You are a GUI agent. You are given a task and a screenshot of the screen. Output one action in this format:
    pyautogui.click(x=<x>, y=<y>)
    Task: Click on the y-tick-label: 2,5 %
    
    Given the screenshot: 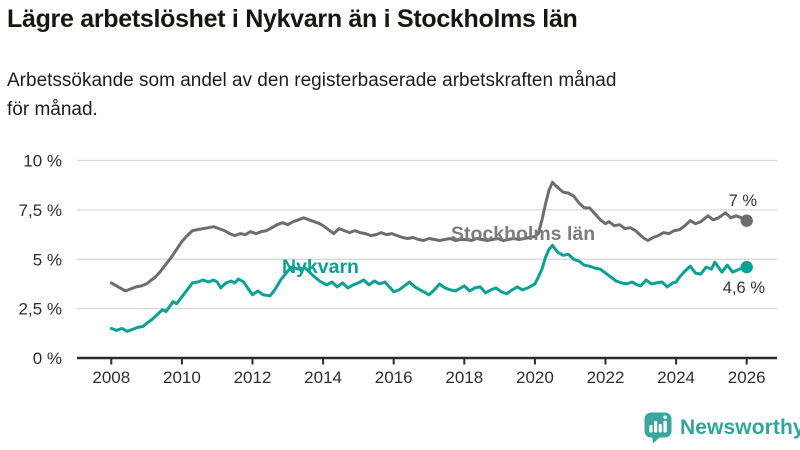 What is the action you would take?
    pyautogui.click(x=40, y=309)
    